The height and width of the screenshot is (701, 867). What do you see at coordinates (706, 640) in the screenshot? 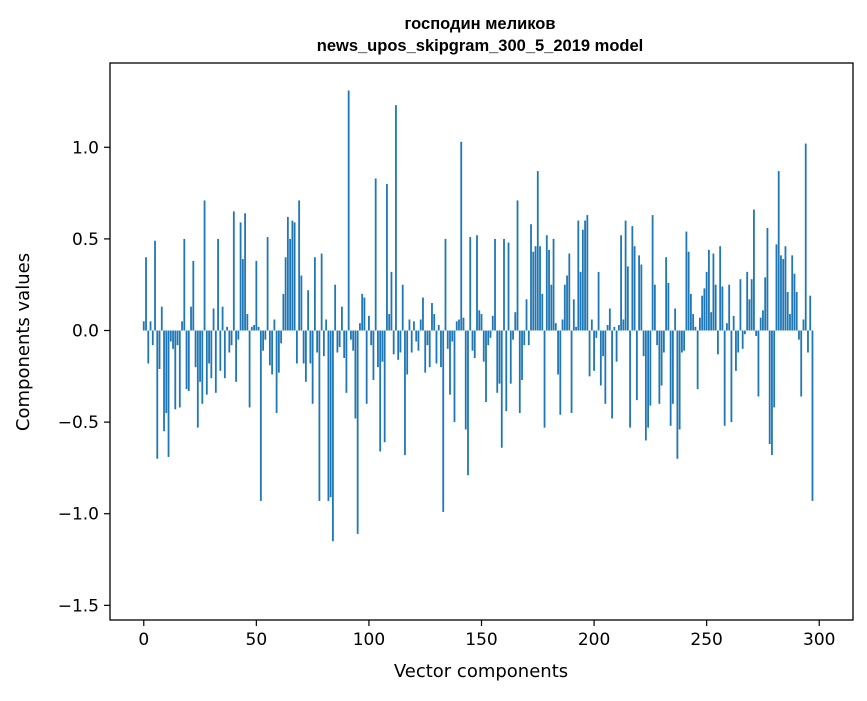
I see `x-tick-label: 250` at bounding box center [706, 640].